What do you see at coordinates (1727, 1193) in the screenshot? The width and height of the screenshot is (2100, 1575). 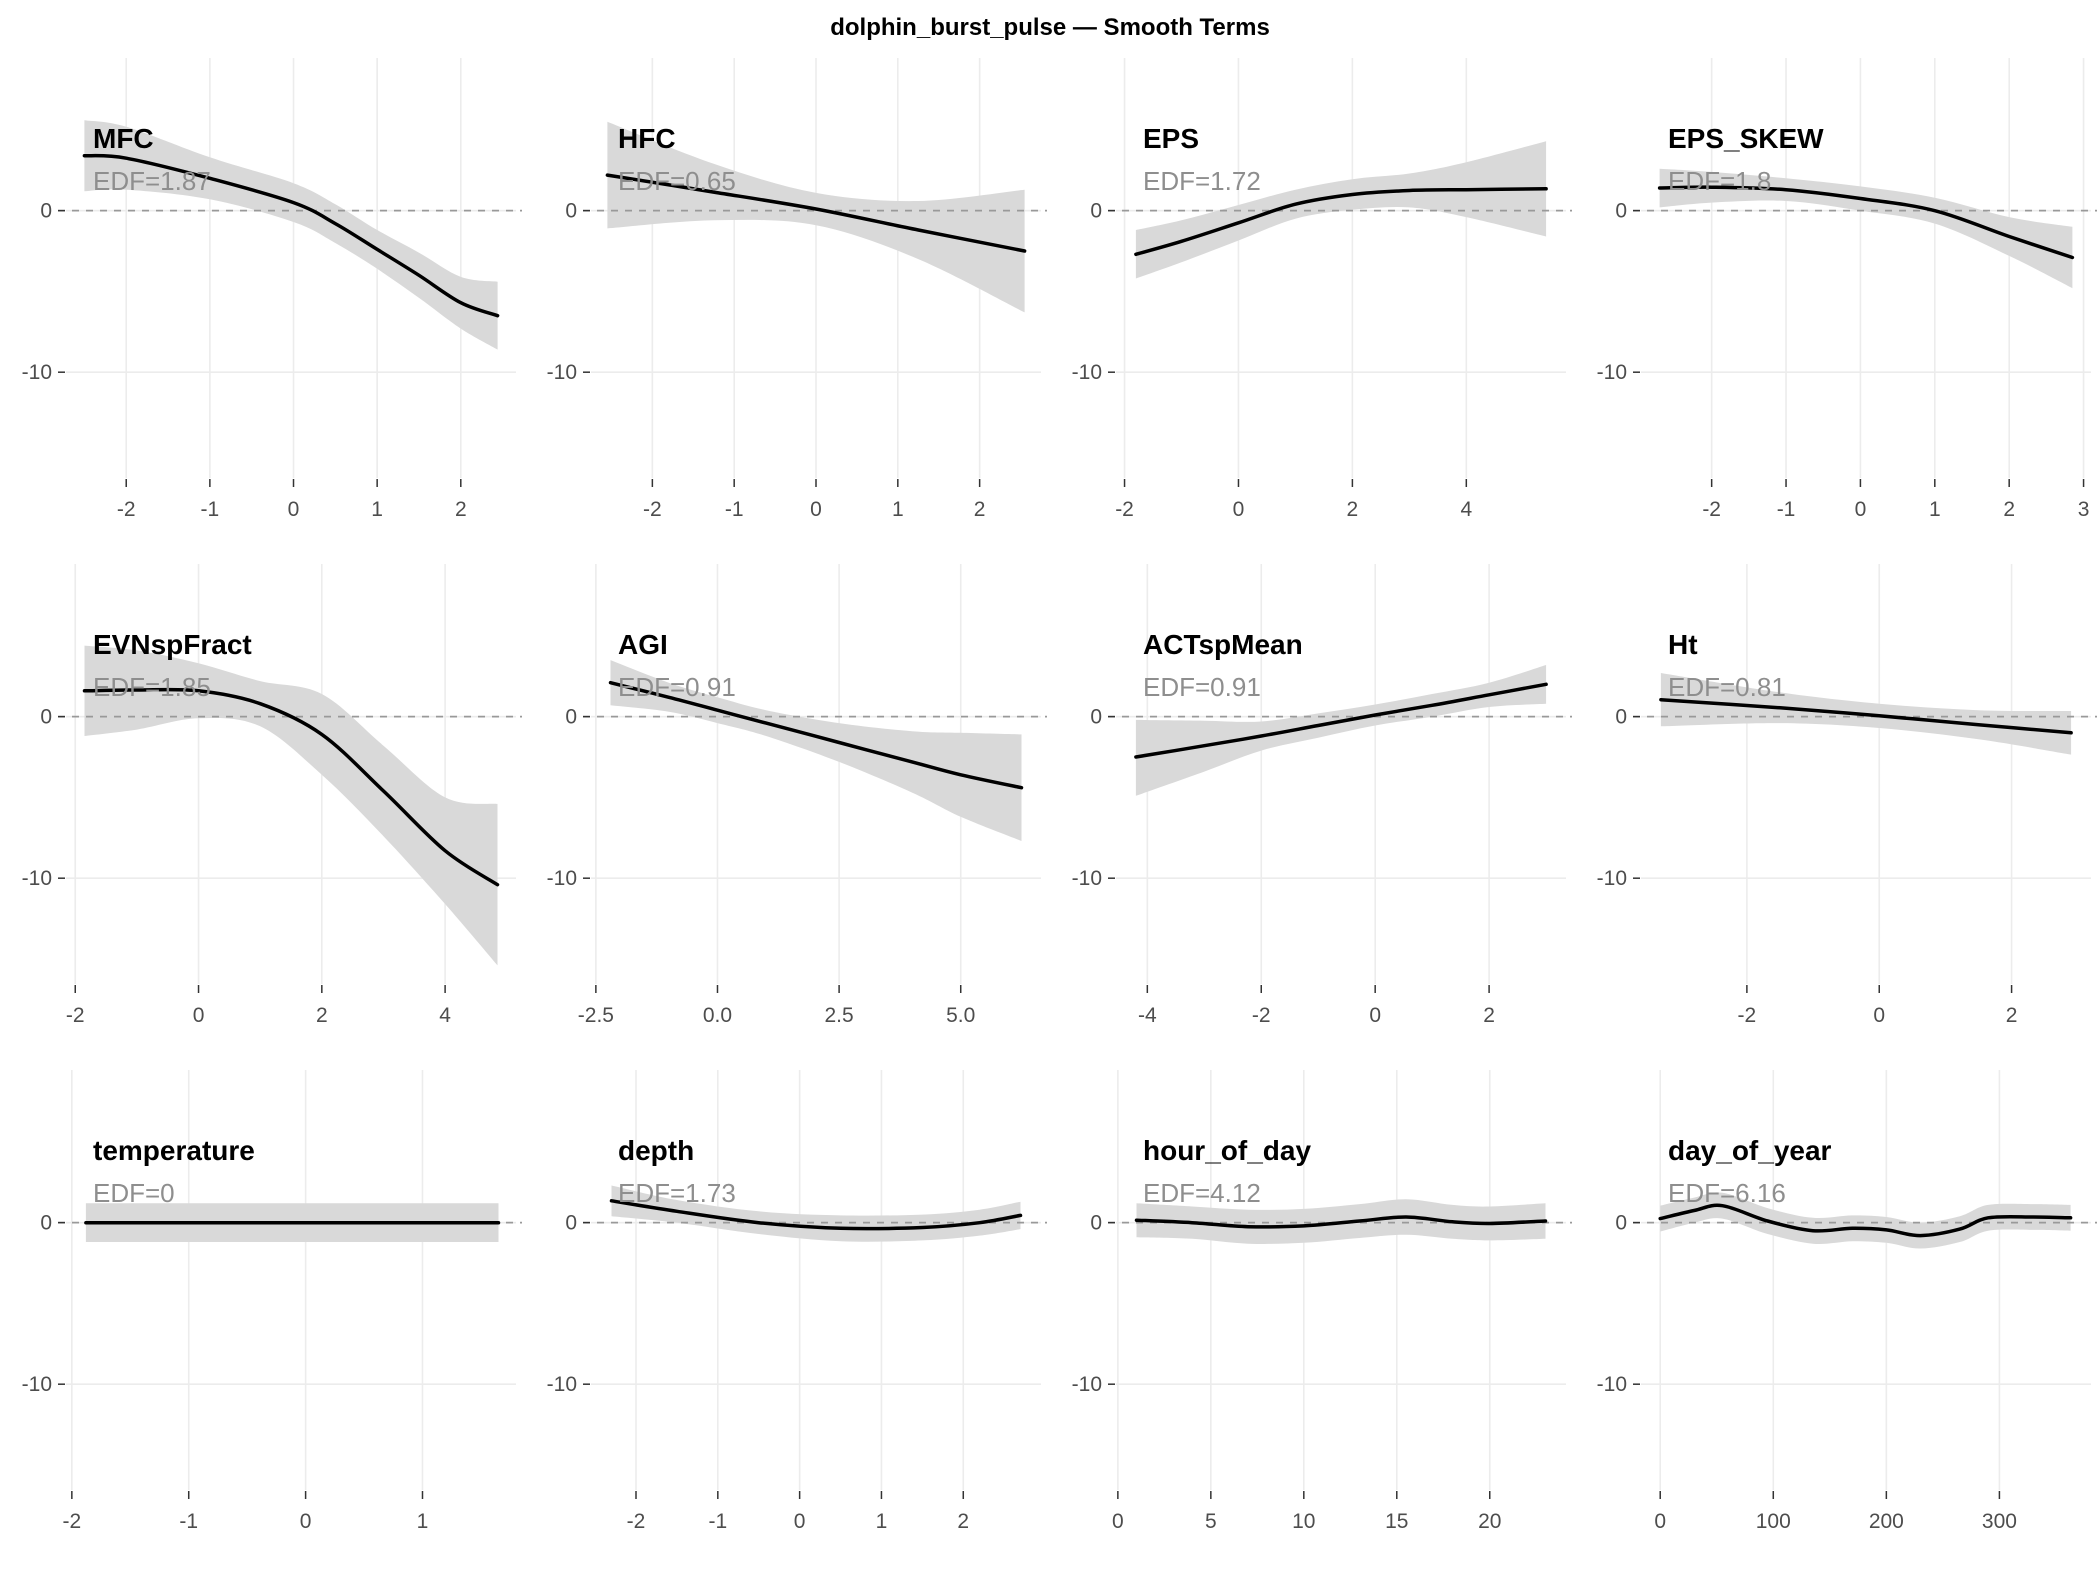 I see `edf-label: EDF=6.16` at bounding box center [1727, 1193].